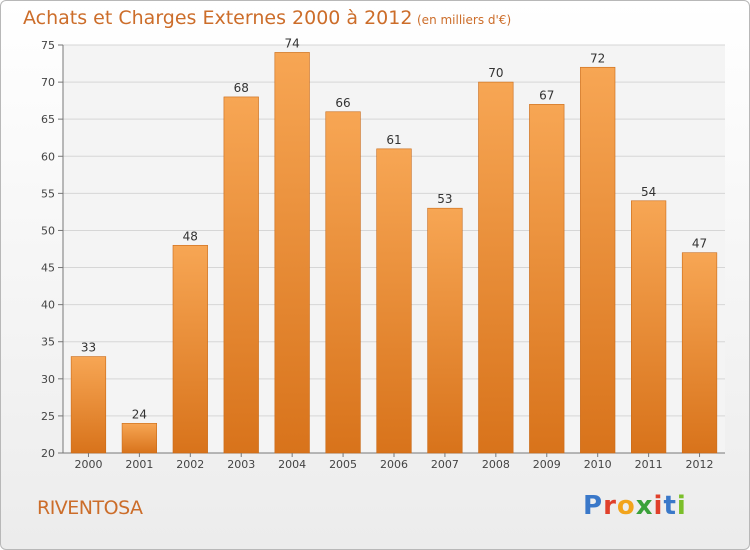  I want to click on y-tick-label: 35, so click(48, 342).